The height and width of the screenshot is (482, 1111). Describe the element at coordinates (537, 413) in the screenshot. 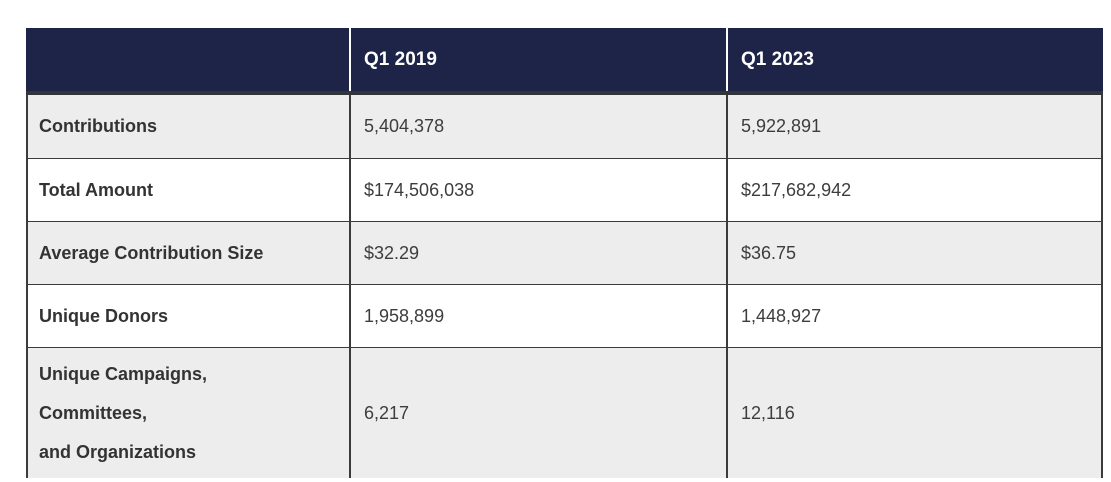

I see `cell-value-q1-2019: 6,217` at that location.